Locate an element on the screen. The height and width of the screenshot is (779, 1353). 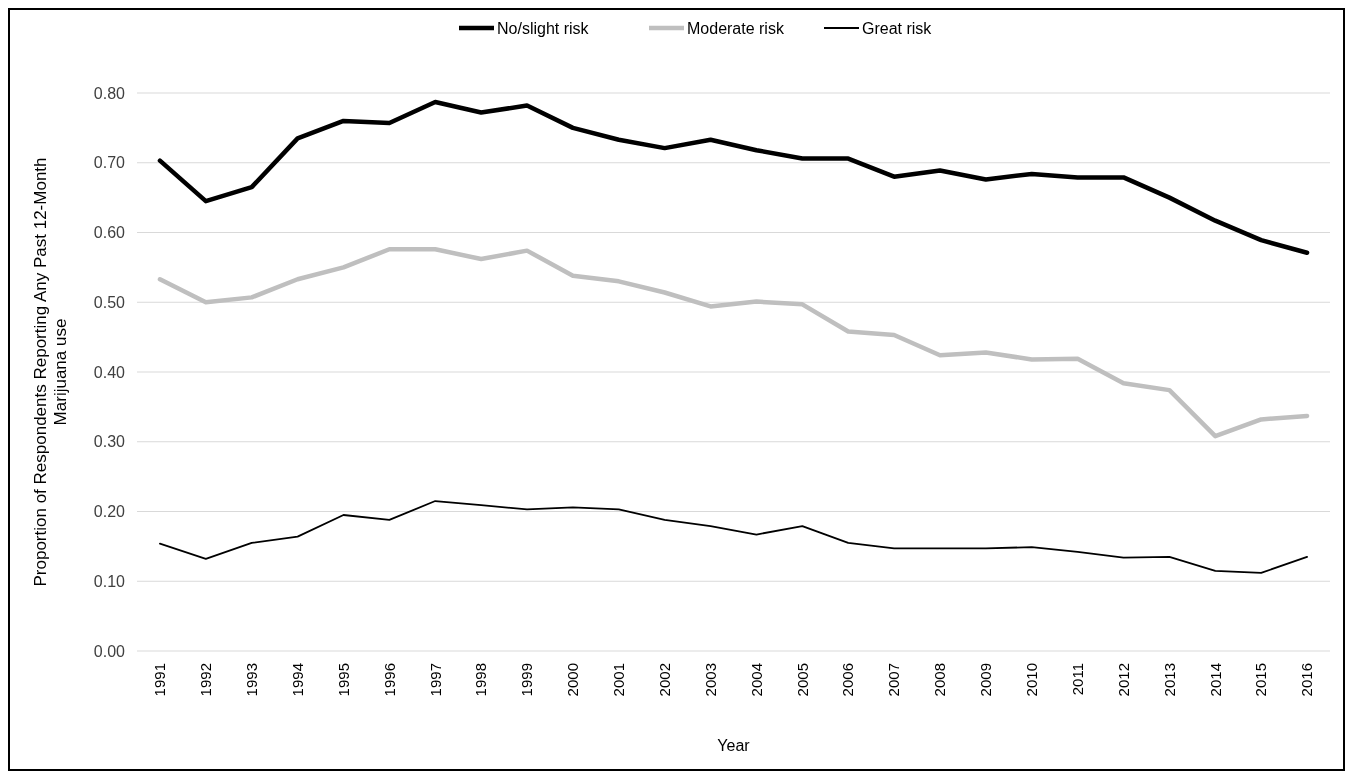
x-tick-label: 2001 is located at coordinates (619, 680).